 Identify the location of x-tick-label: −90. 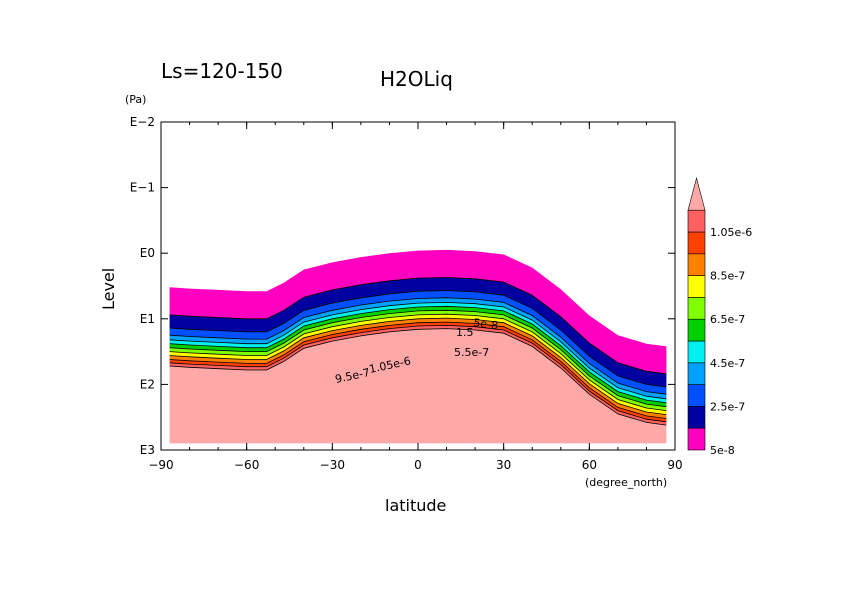
(160, 465).